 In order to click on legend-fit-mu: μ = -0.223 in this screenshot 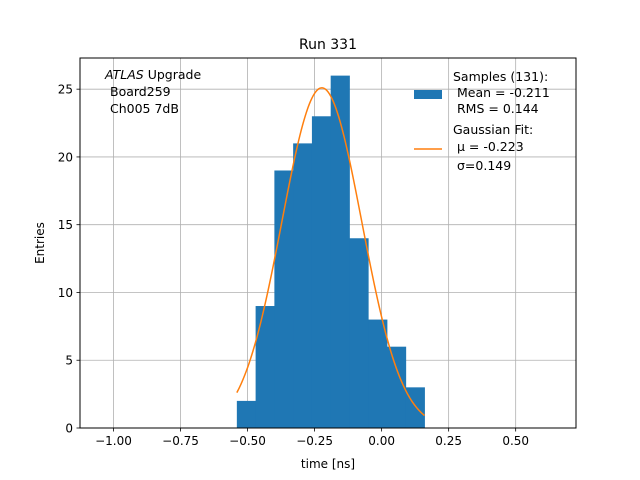, I will do `click(490, 146)`.